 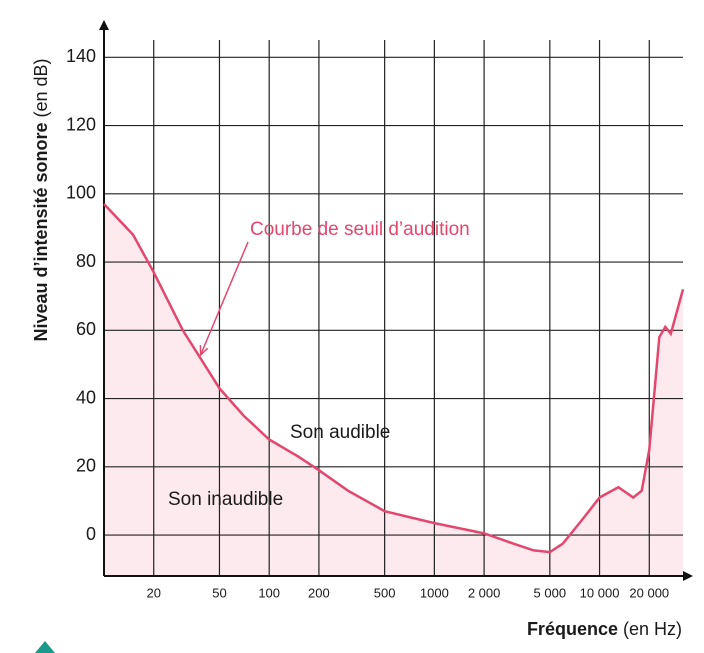 I want to click on x-tick-label: 10 000, so click(x=600, y=592).